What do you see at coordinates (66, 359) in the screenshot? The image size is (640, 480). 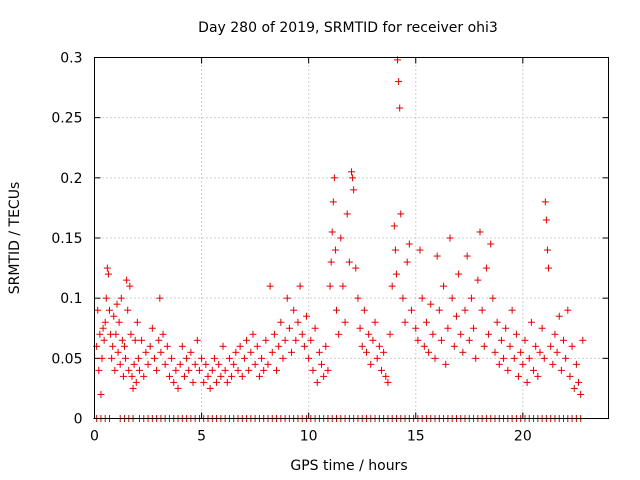 I see `y-tick-label: 0.05` at bounding box center [66, 359].